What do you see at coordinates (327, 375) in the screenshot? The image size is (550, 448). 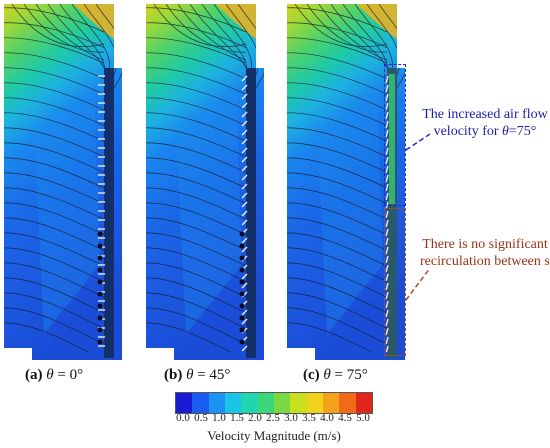 I see `caption-c-symbol: θ` at bounding box center [327, 375].